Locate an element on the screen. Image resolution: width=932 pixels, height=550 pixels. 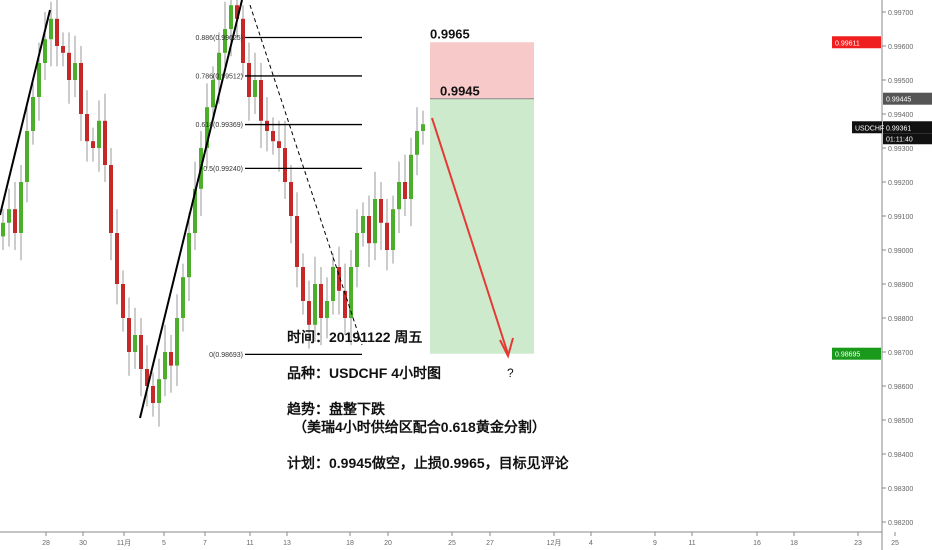
time-tick-label: 7 is located at coordinates (205, 543).